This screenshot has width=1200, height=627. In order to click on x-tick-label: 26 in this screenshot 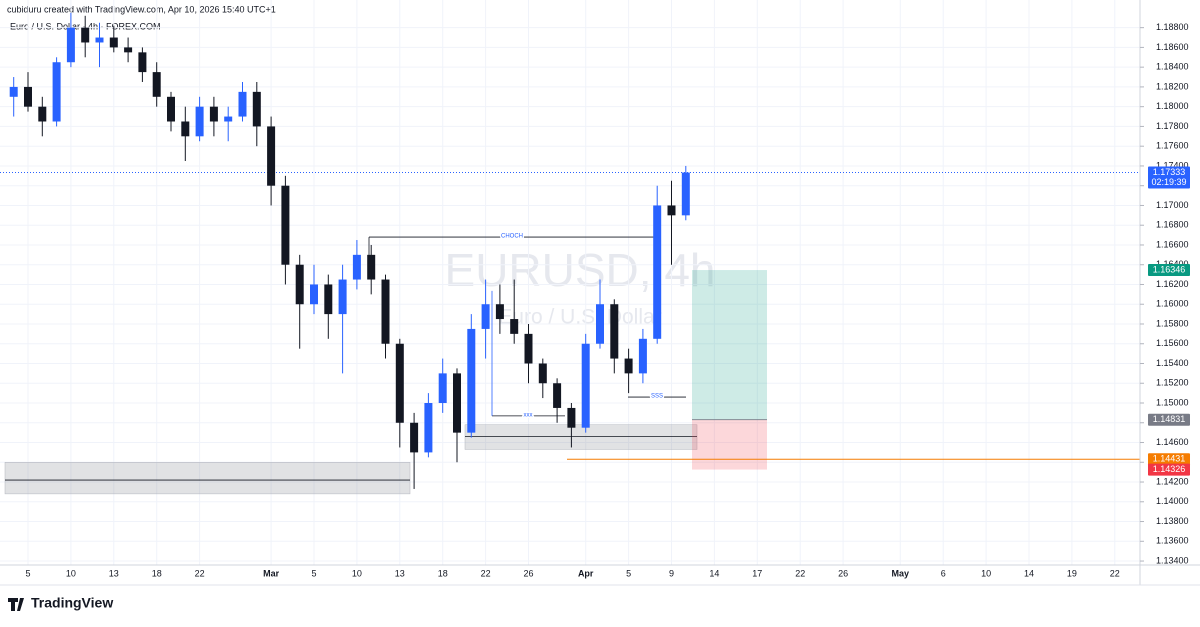, I will do `click(843, 573)`.